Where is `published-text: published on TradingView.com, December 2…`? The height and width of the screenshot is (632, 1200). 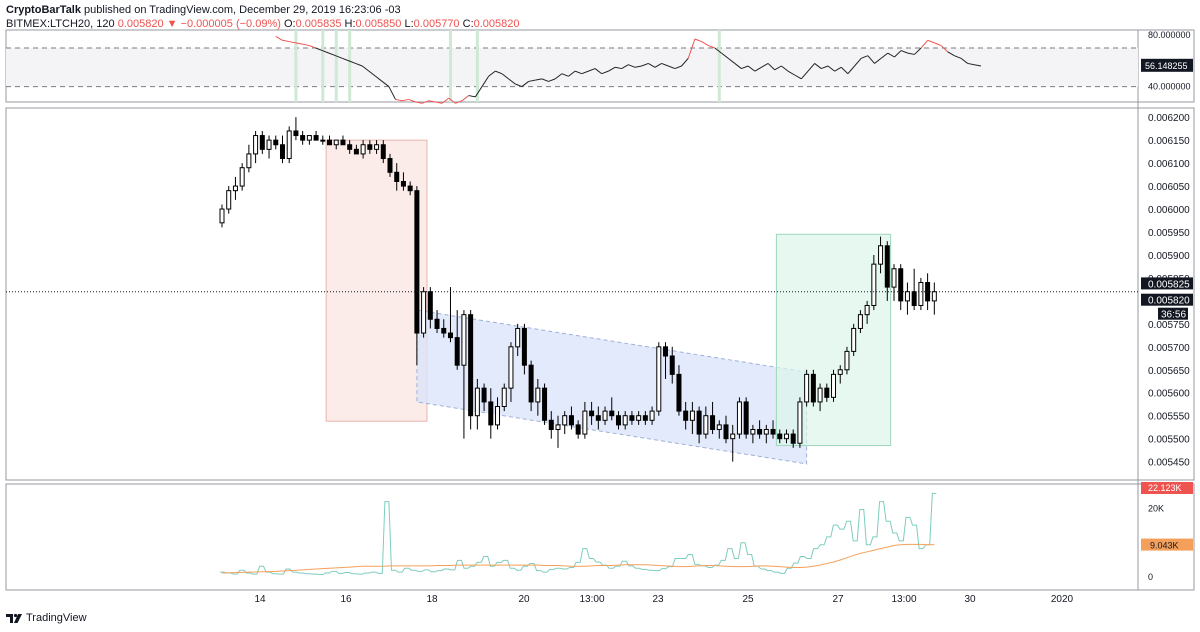
published-text: published on TradingView.com, December 2… is located at coordinates (242, 10).